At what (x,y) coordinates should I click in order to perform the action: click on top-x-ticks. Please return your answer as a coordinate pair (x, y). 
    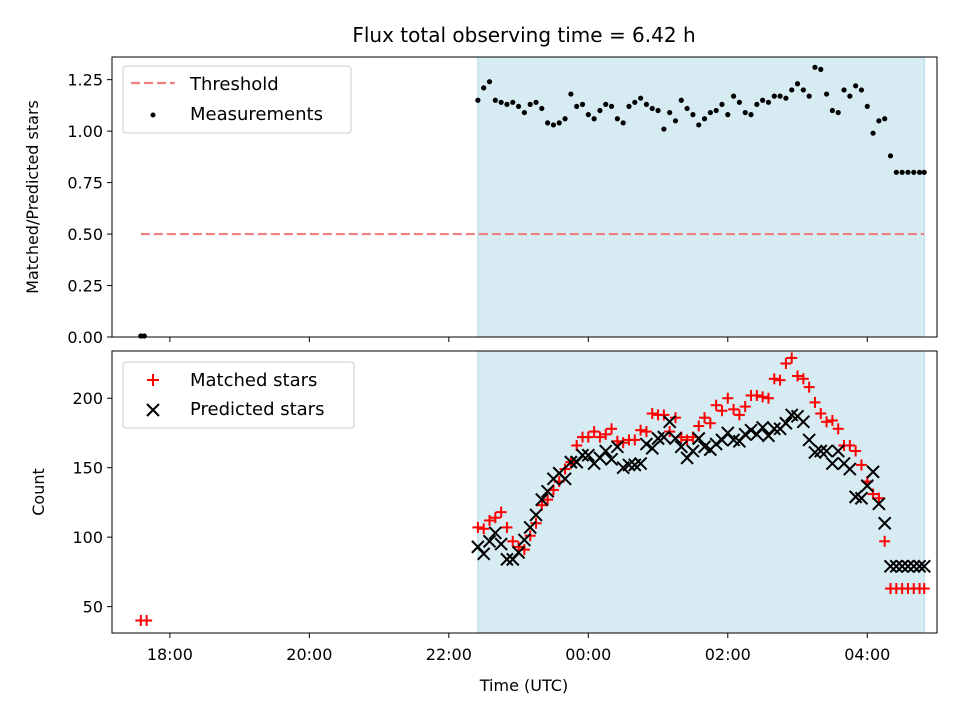
    Looking at the image, I should click on (518, 339).